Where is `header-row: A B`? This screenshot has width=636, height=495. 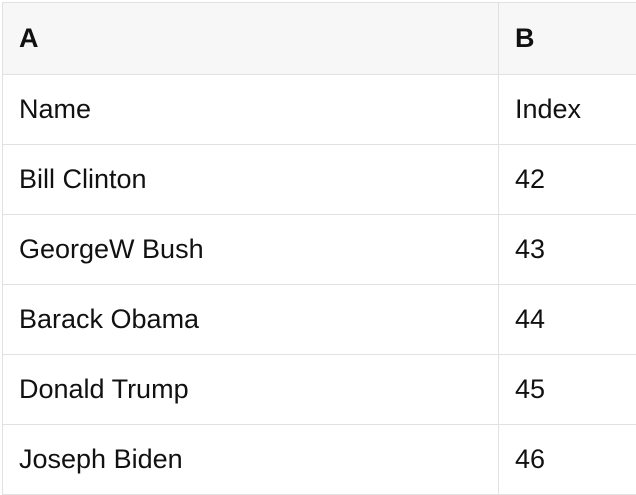 header-row: A B is located at coordinates (319, 39).